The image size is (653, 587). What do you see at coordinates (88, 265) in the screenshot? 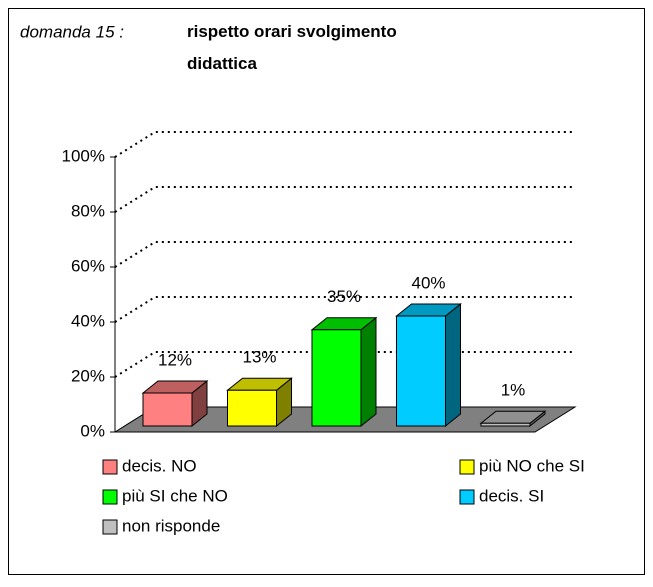
I see `y-tick-label: 60%` at bounding box center [88, 265].